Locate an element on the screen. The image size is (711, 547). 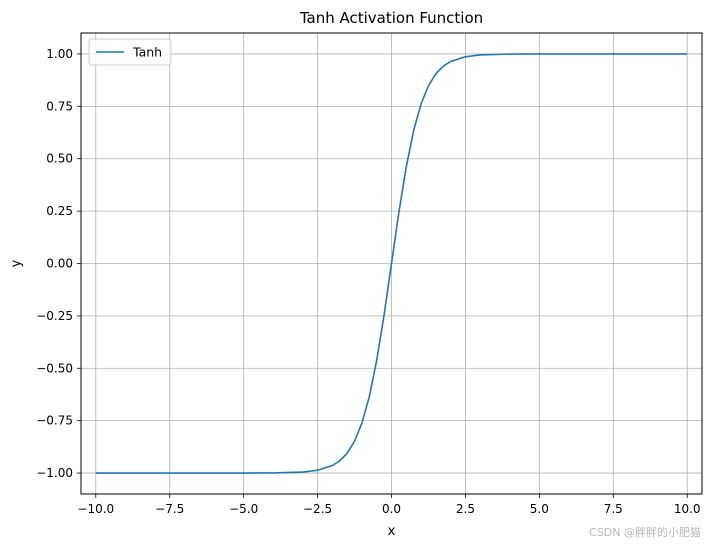
y-tick-label: −0.75 is located at coordinates (54, 421).